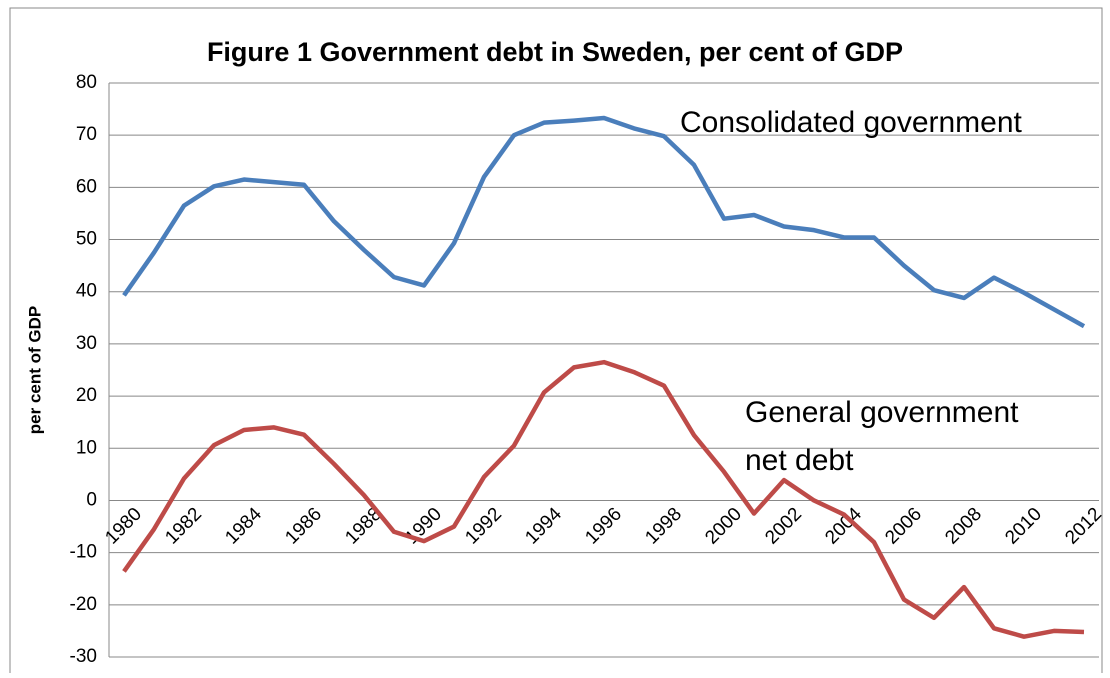 The height and width of the screenshot is (678, 1110). I want to click on y-tick-label: 10, so click(86, 447).